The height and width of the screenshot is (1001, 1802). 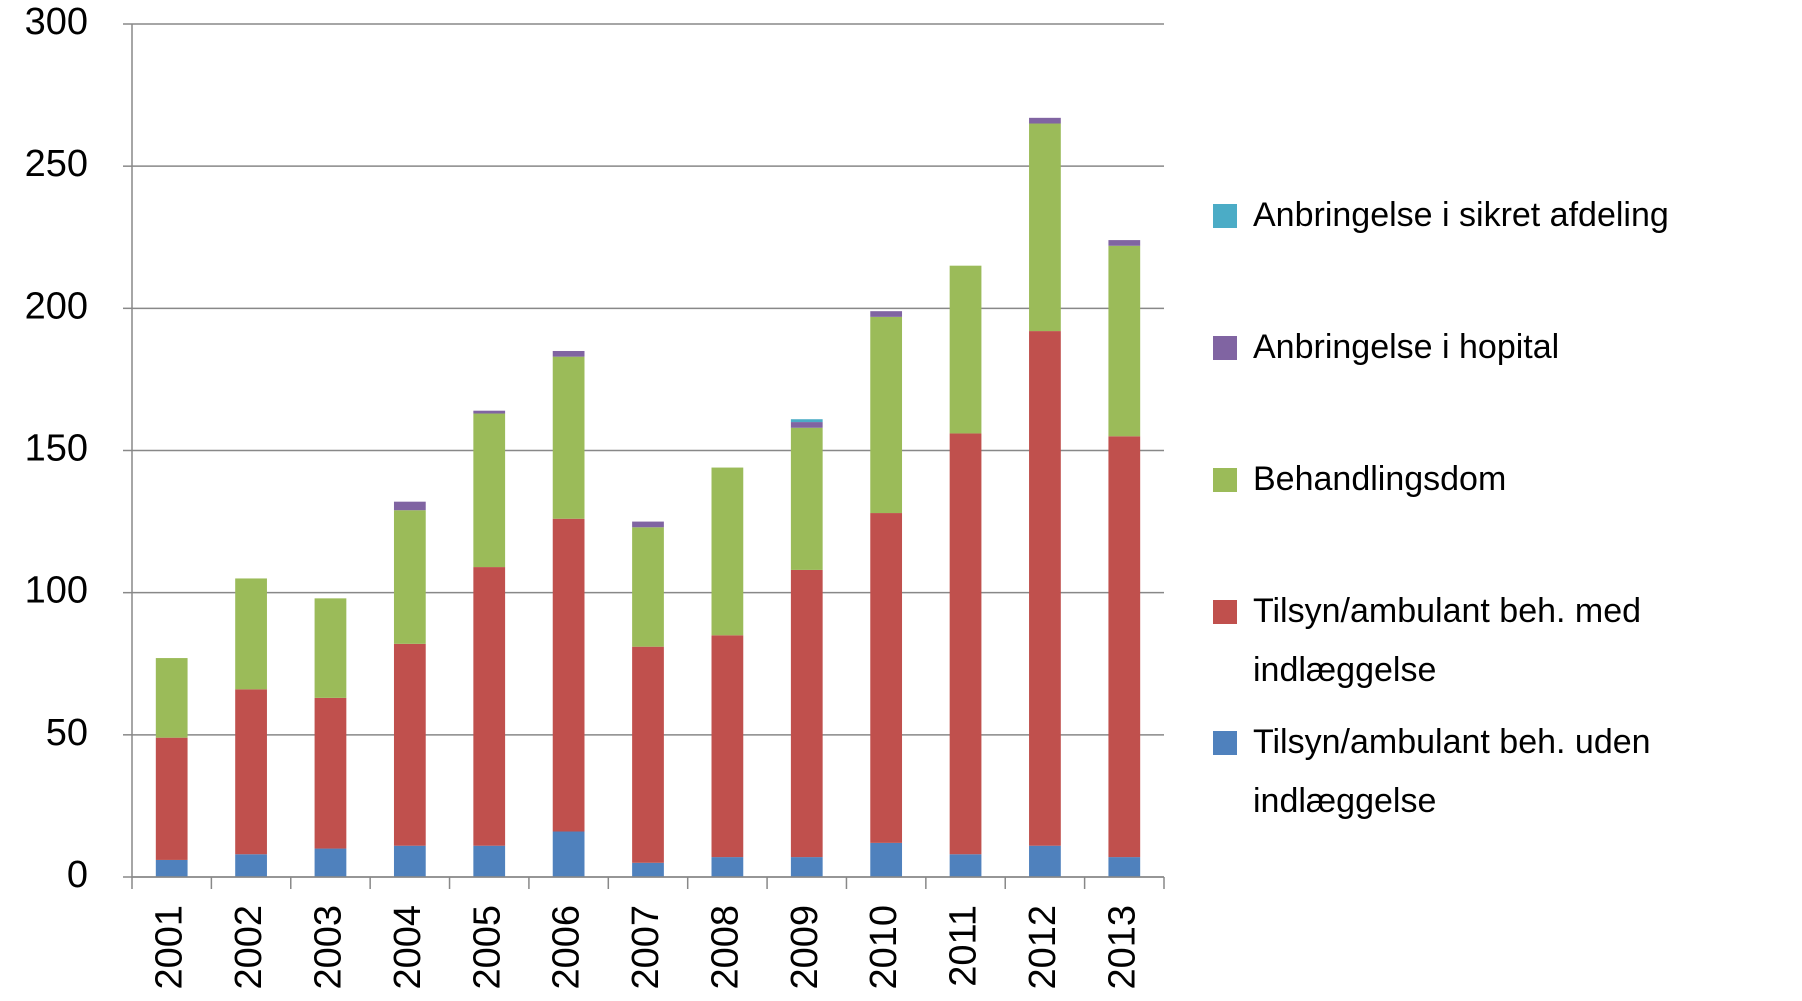 I want to click on legend-item: Anbringelse i sikret afdeling, so click(x=1503, y=215).